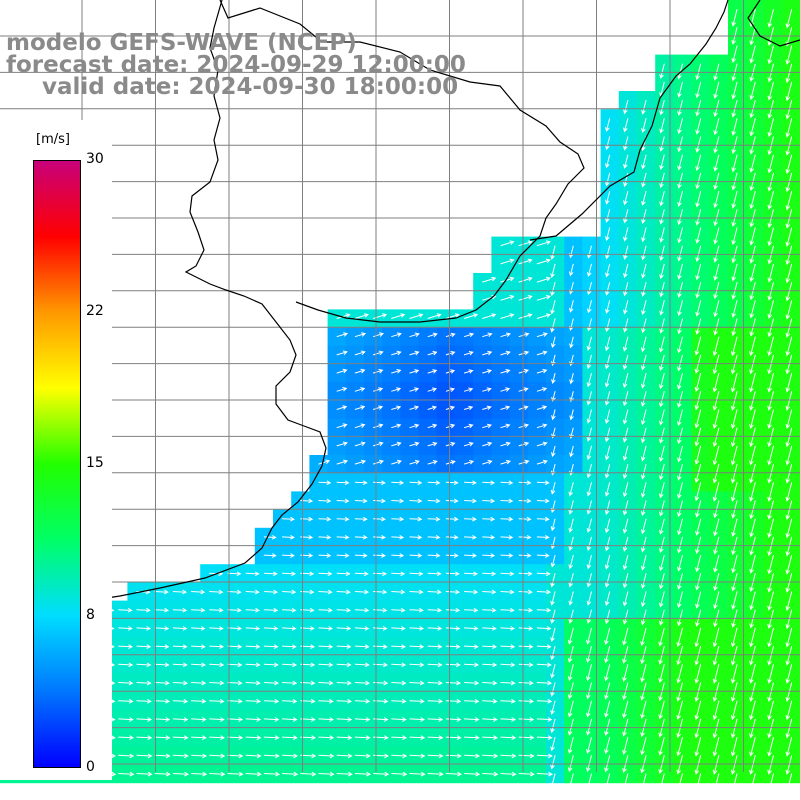 The height and width of the screenshot is (800, 800). I want to click on forecast-date: forecast date: 2024-09-29 12:00:00, so click(236, 65).